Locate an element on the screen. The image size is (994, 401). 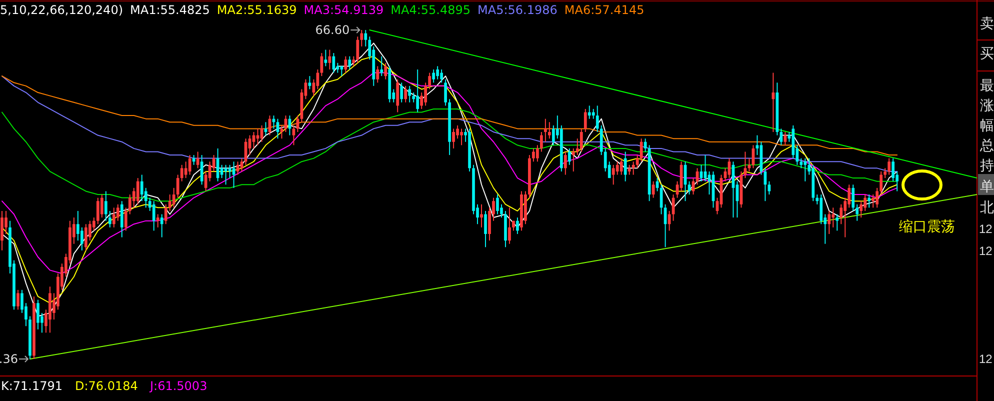
text: MA6:57.4145 is located at coordinates (604, 10).